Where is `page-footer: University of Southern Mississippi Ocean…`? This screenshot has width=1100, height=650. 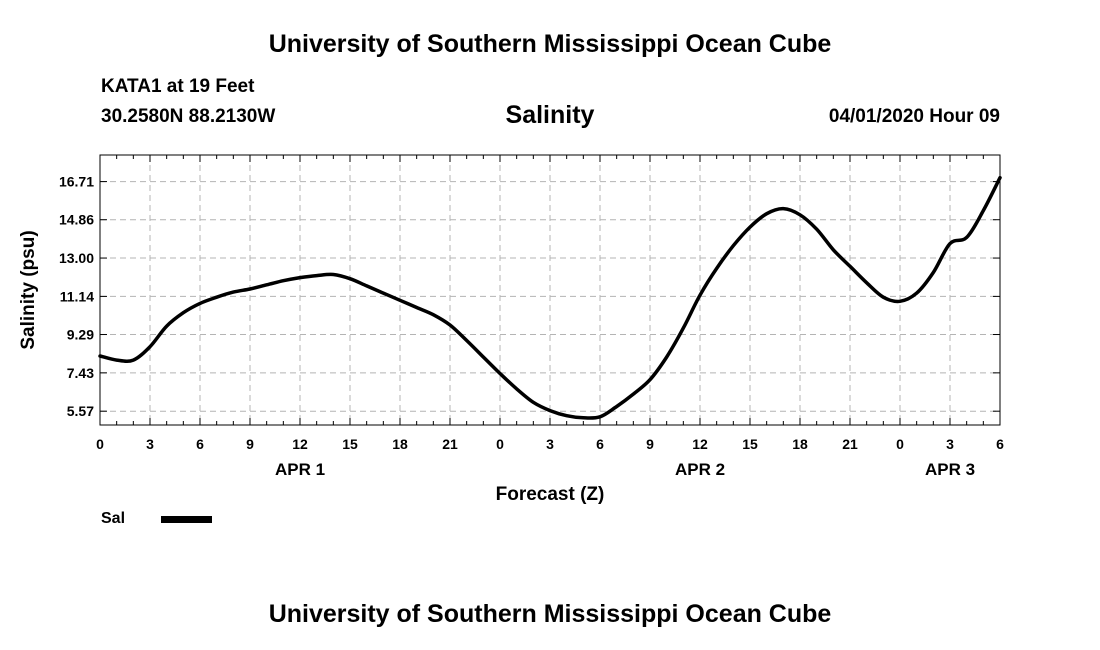
page-footer: University of Southern Mississippi Ocean… is located at coordinates (550, 614).